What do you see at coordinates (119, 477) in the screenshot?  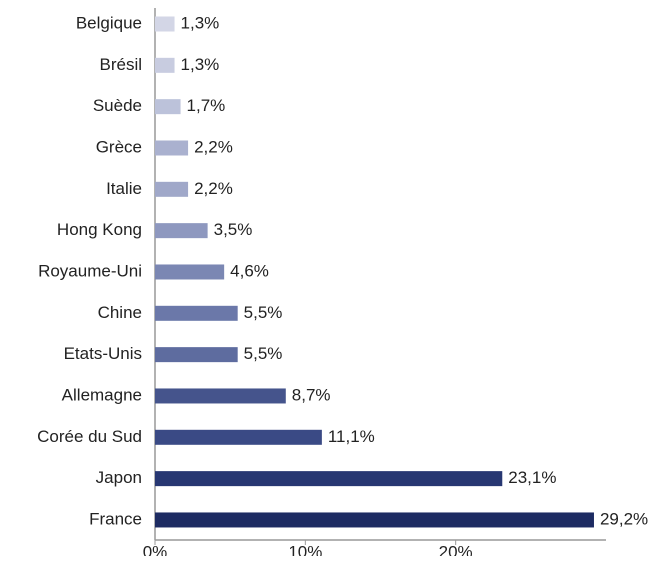 I see `category-label: Japon` at bounding box center [119, 477].